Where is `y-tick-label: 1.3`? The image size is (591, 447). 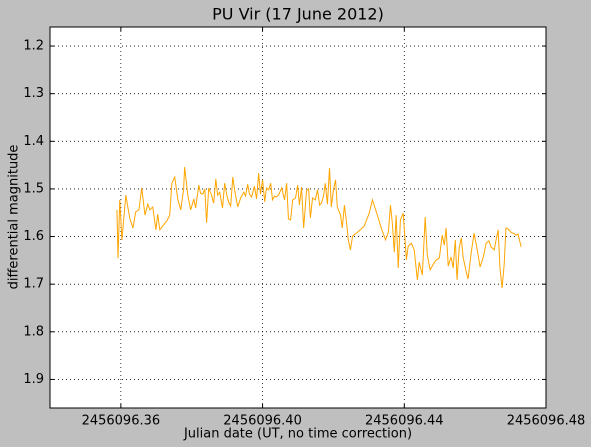
y-tick-label: 1.3 is located at coordinates (33, 93).